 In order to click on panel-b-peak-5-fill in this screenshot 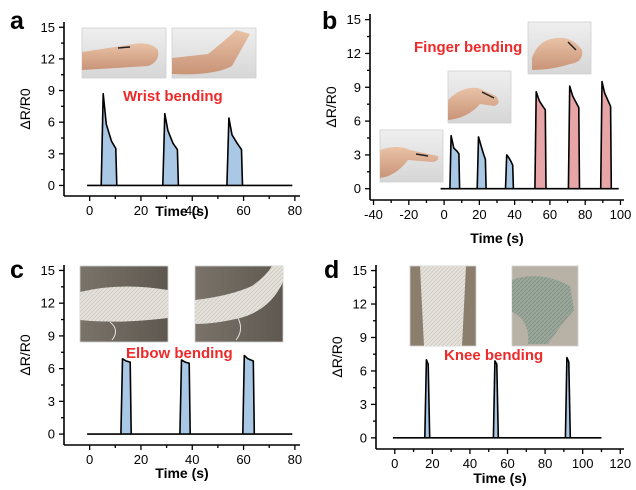, I will do `click(574, 137)`.